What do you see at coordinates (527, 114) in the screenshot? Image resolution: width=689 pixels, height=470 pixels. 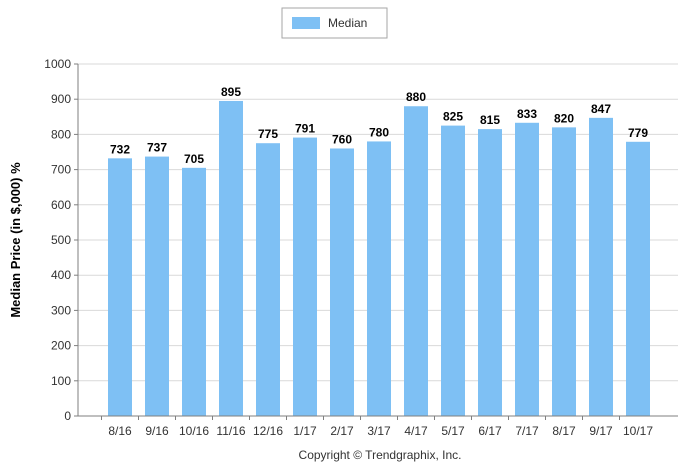 I see `data-label: 833` at bounding box center [527, 114].